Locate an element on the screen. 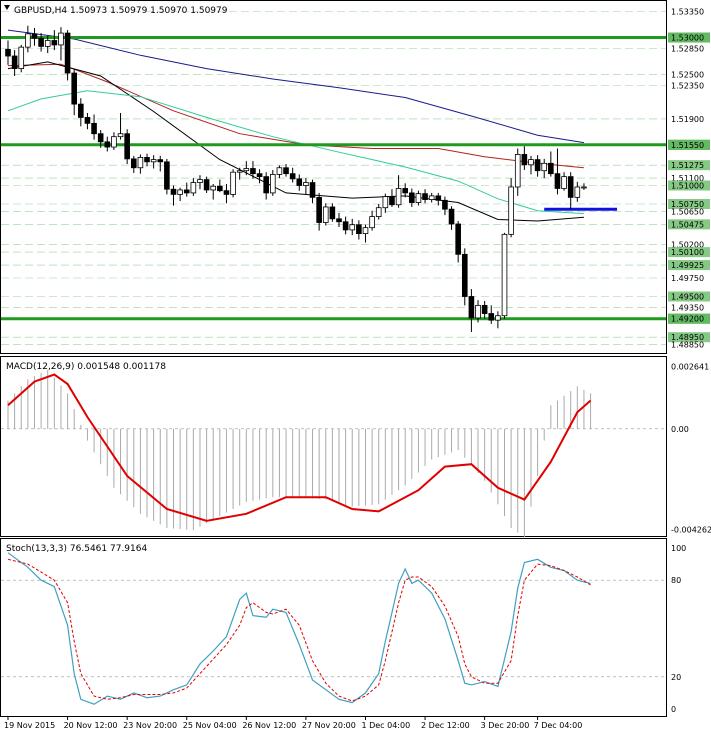 The width and height of the screenshot is (711, 734). price-tick-label: 1.48950 is located at coordinates (687, 337).